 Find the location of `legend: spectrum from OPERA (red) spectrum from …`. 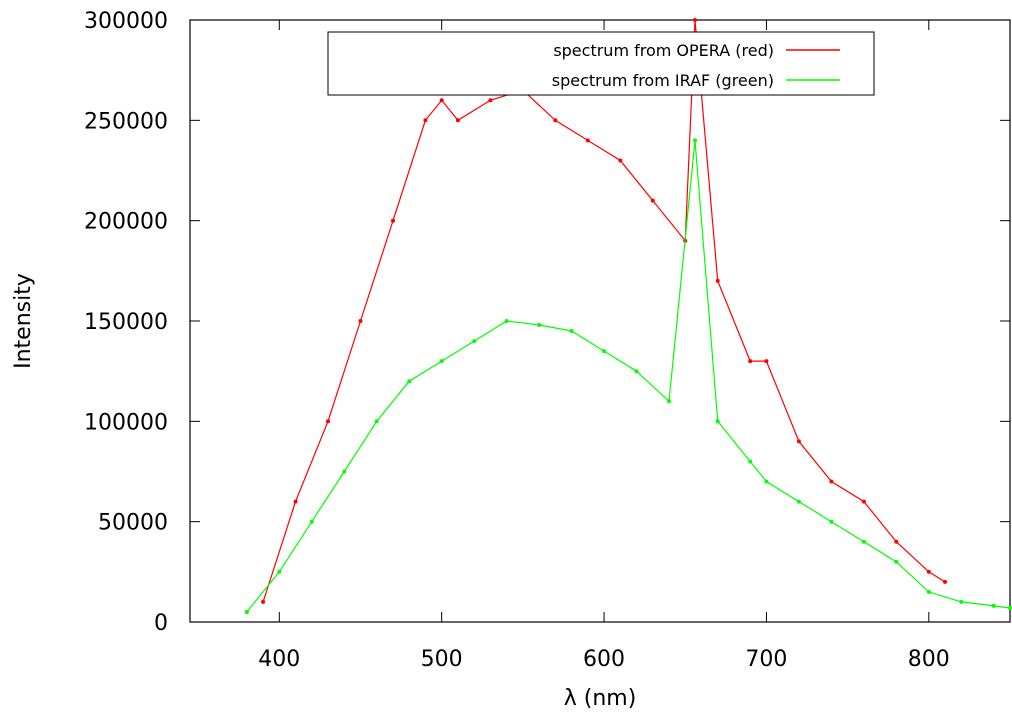

legend: spectrum from OPERA (red) spectrum from … is located at coordinates (601, 63).